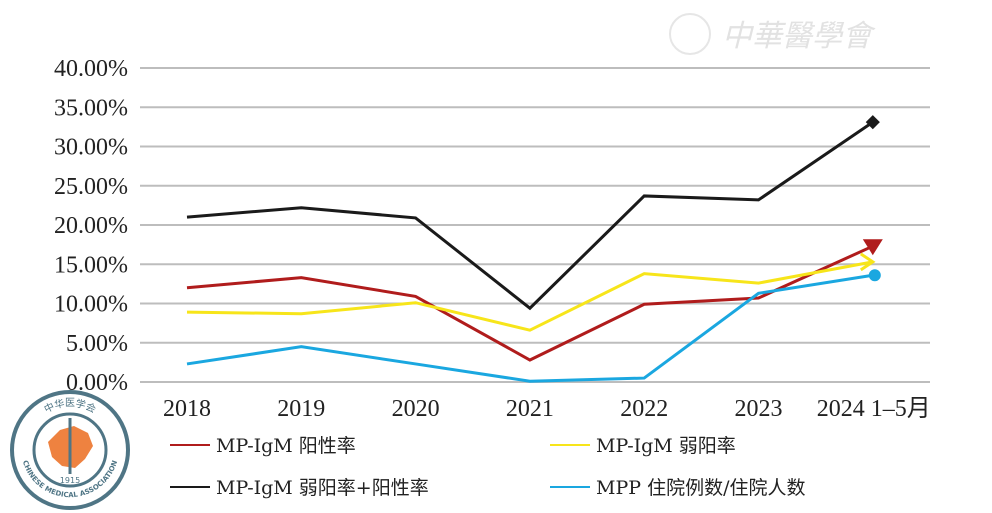 This screenshot has width=992, height=513. Describe the element at coordinates (97, 383) in the screenshot. I see `y-tick-label: 0.00%` at that location.